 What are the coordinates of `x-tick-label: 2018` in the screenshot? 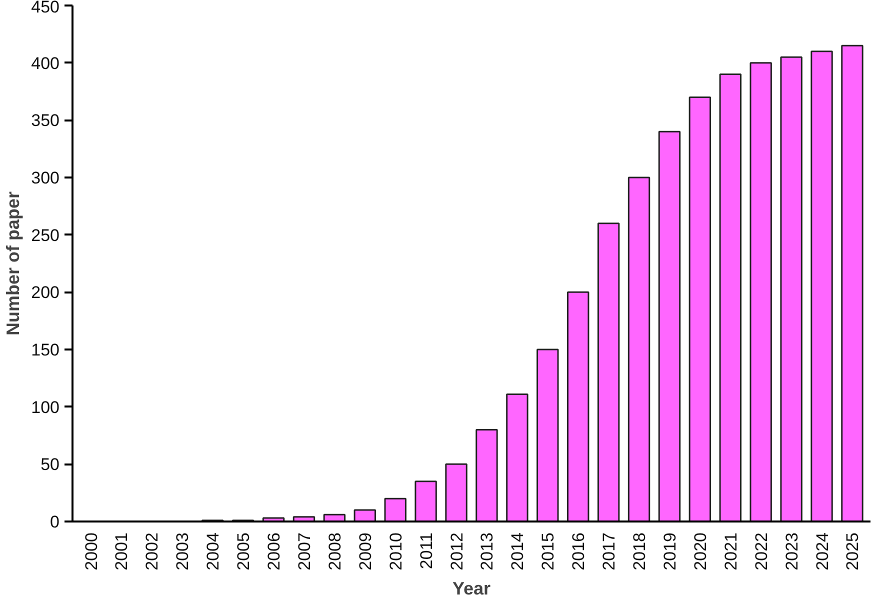 It's located at (640, 551).